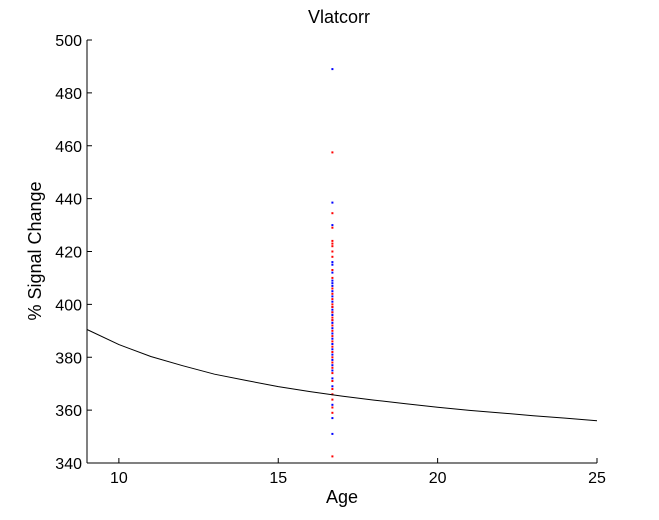 The height and width of the screenshot is (520, 659). I want to click on x-axis-label: Age, so click(342, 497).